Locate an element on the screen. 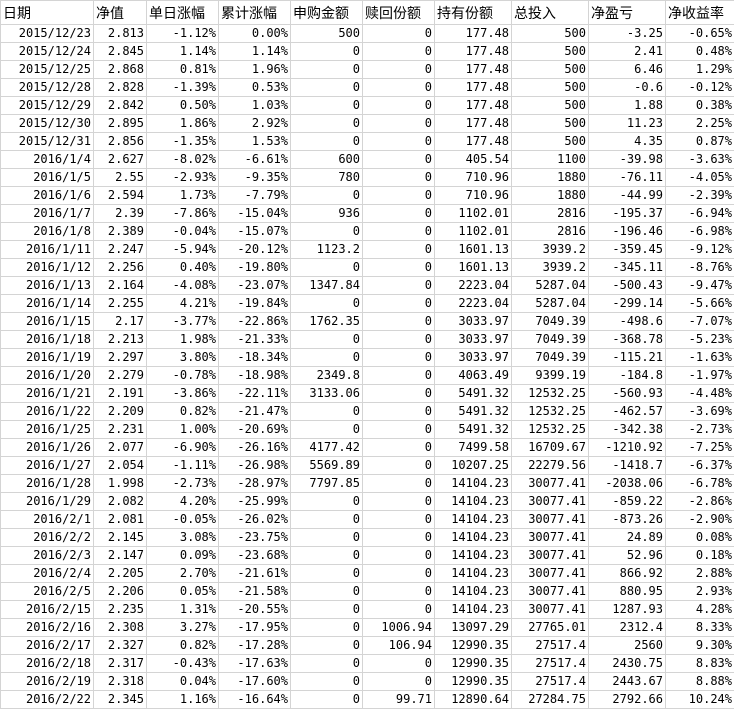 This screenshot has height=709, width=734. held-shares-cell: 7499.58 is located at coordinates (473, 448).